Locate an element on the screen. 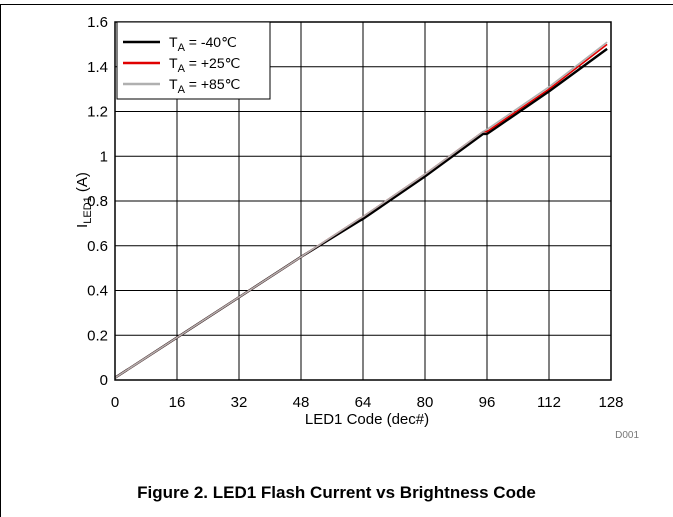 This screenshot has height=517, width=673. y-tick-label: 1.6 is located at coordinates (97, 22).